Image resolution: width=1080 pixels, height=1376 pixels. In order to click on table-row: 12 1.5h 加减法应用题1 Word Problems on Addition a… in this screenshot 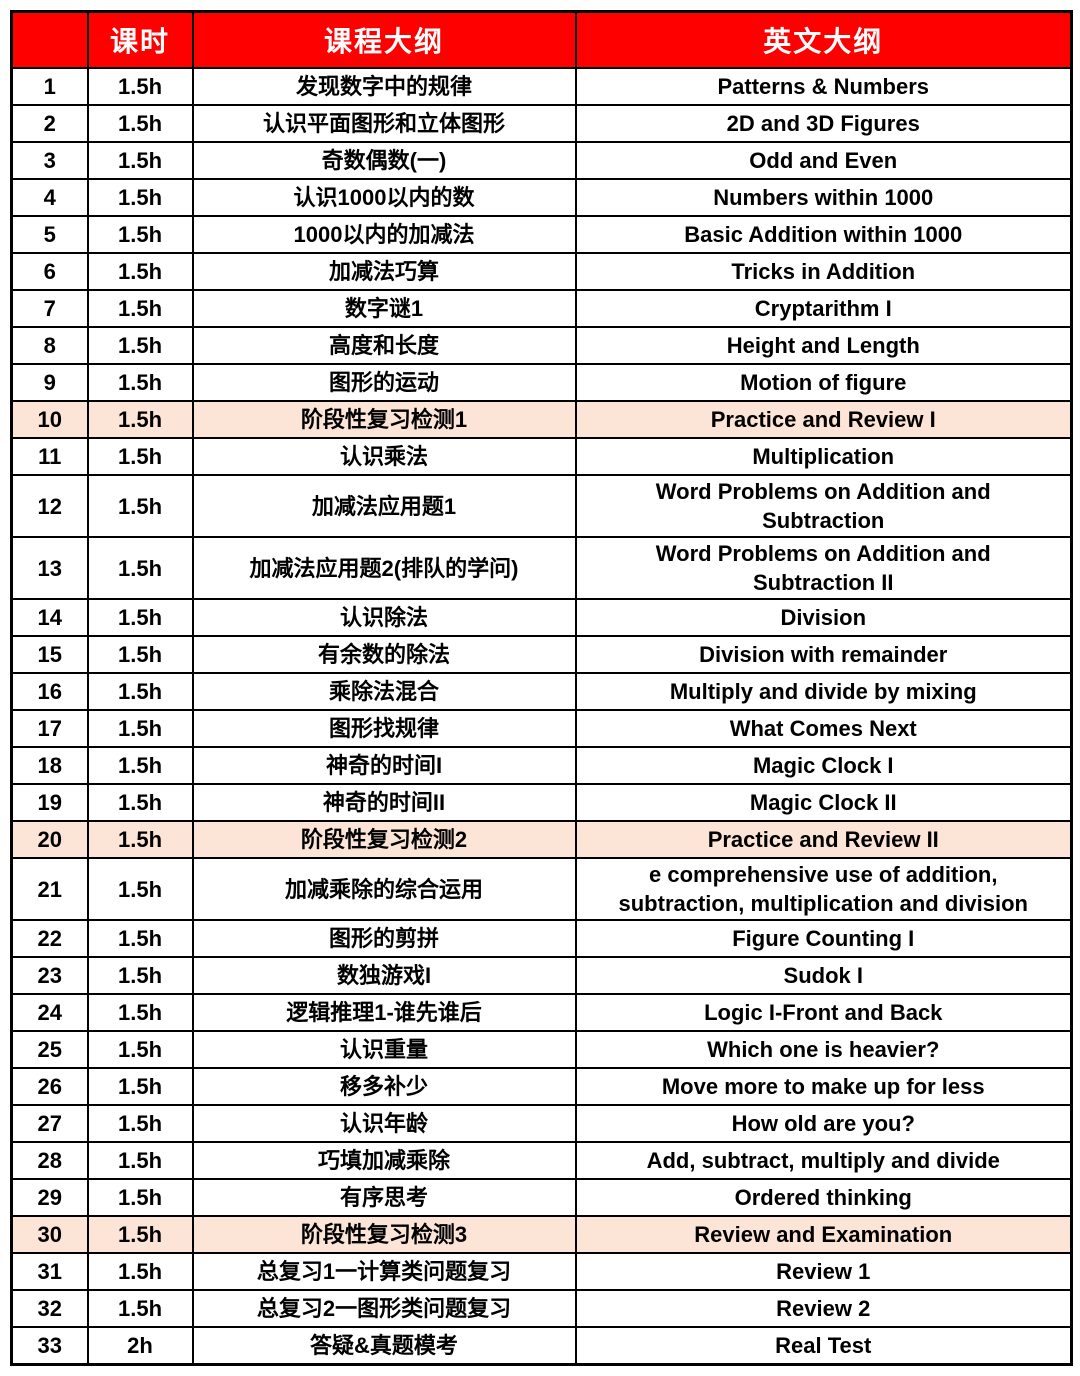, I will do `click(541, 506)`.